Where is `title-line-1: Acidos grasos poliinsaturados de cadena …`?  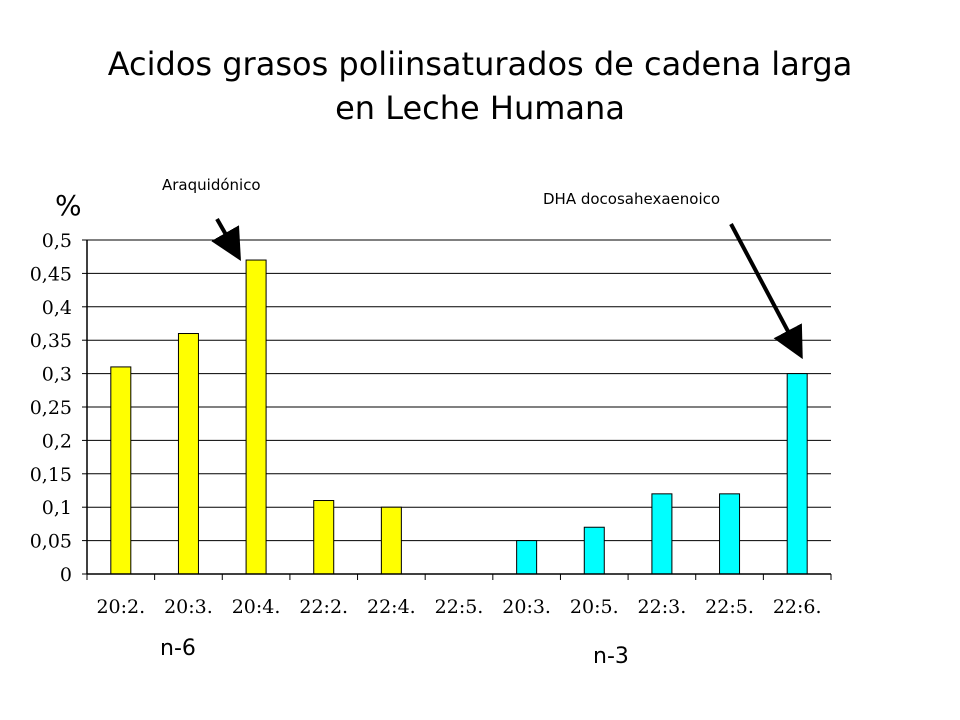
title-line-1: Acidos grasos poliinsaturados de cadena … is located at coordinates (480, 64).